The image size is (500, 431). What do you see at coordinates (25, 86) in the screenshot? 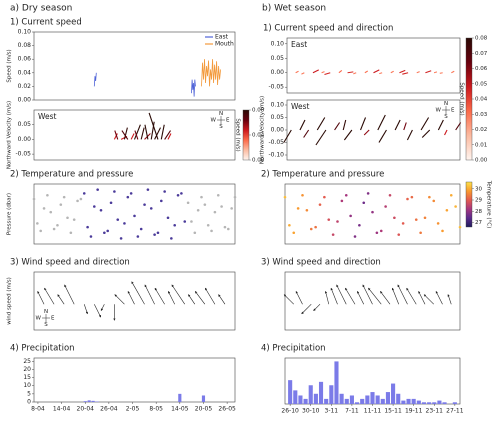
I see `y-tick-label: 0.02` at bounding box center [25, 86].